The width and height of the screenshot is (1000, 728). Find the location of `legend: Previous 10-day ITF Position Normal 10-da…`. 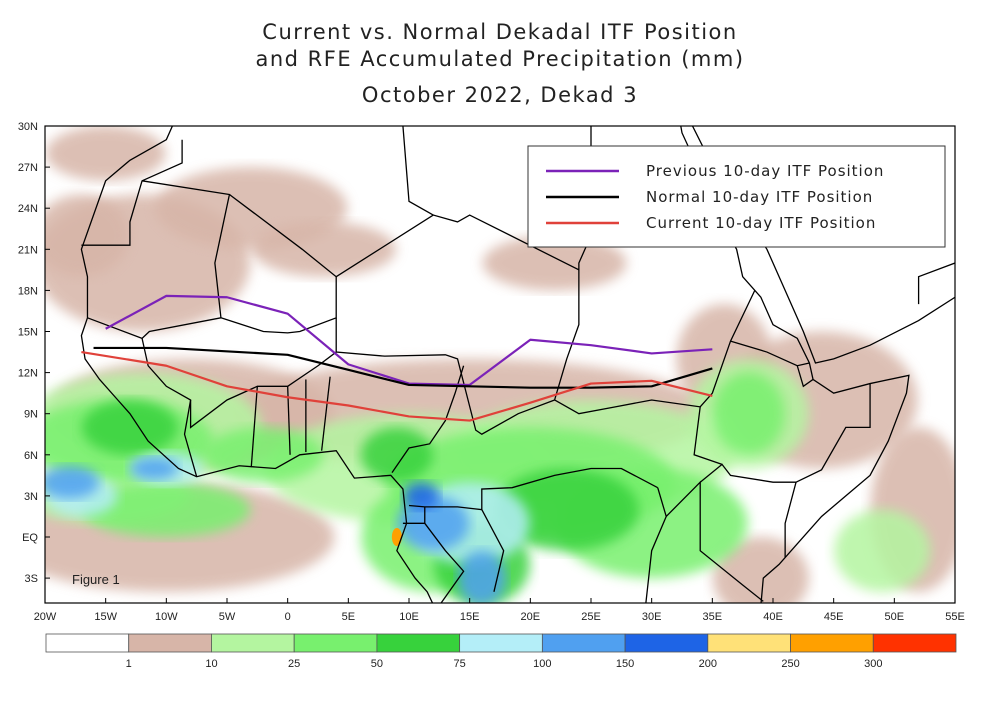

legend: Previous 10-day ITF Position Normal 10-da… is located at coordinates (736, 196).